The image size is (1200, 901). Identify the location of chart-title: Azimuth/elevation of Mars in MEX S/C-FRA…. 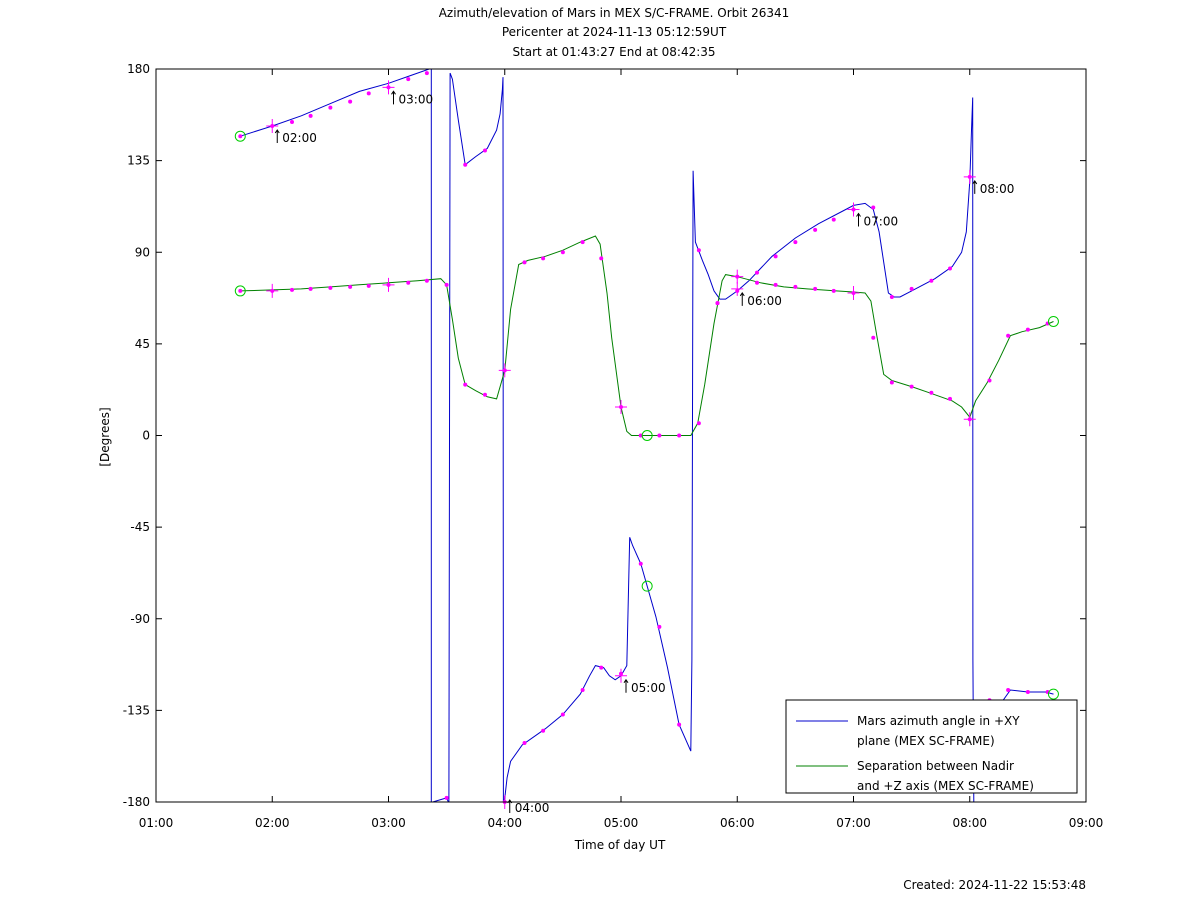
(614, 32).